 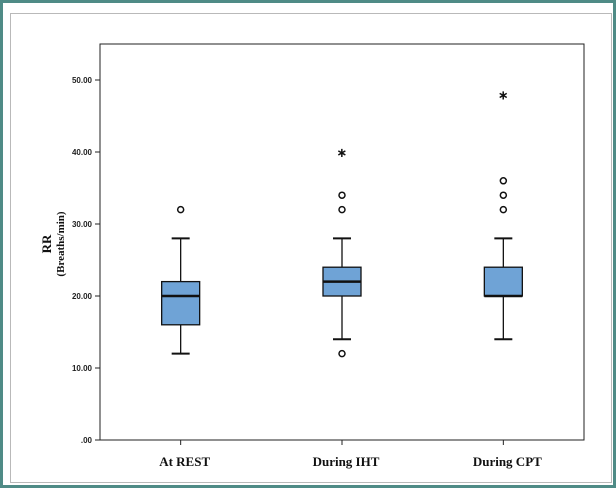 What do you see at coordinates (346, 461) in the screenshot?
I see `x-category-label: During IHT` at bounding box center [346, 461].